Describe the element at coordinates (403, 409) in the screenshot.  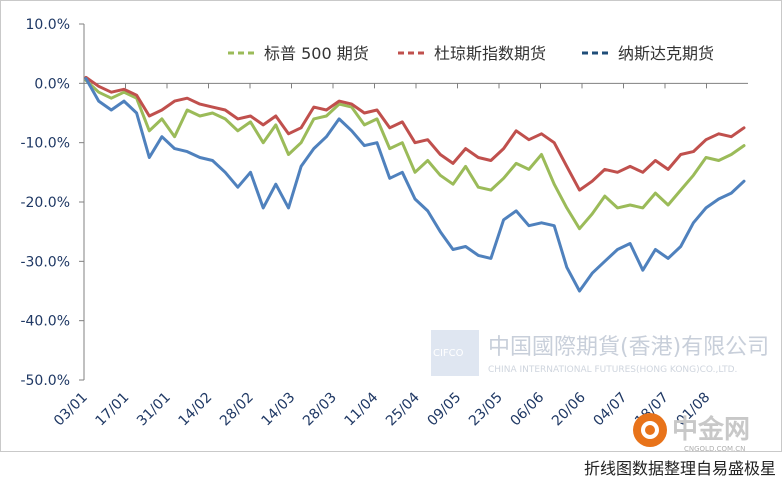
I see `x-tick-label: 25/04` at that location.